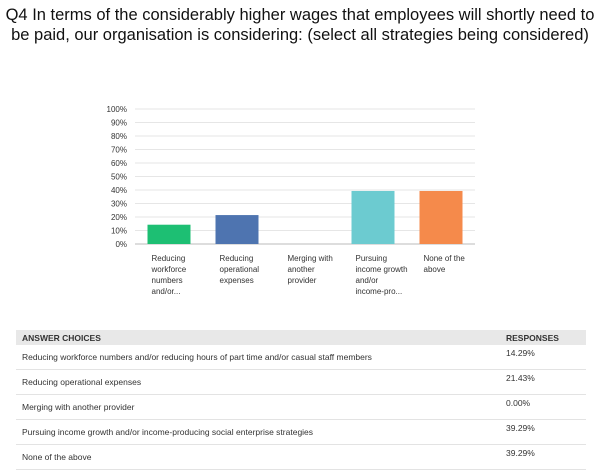 The height and width of the screenshot is (470, 600). I want to click on table-row: None of the above 39.29%, so click(301, 457).